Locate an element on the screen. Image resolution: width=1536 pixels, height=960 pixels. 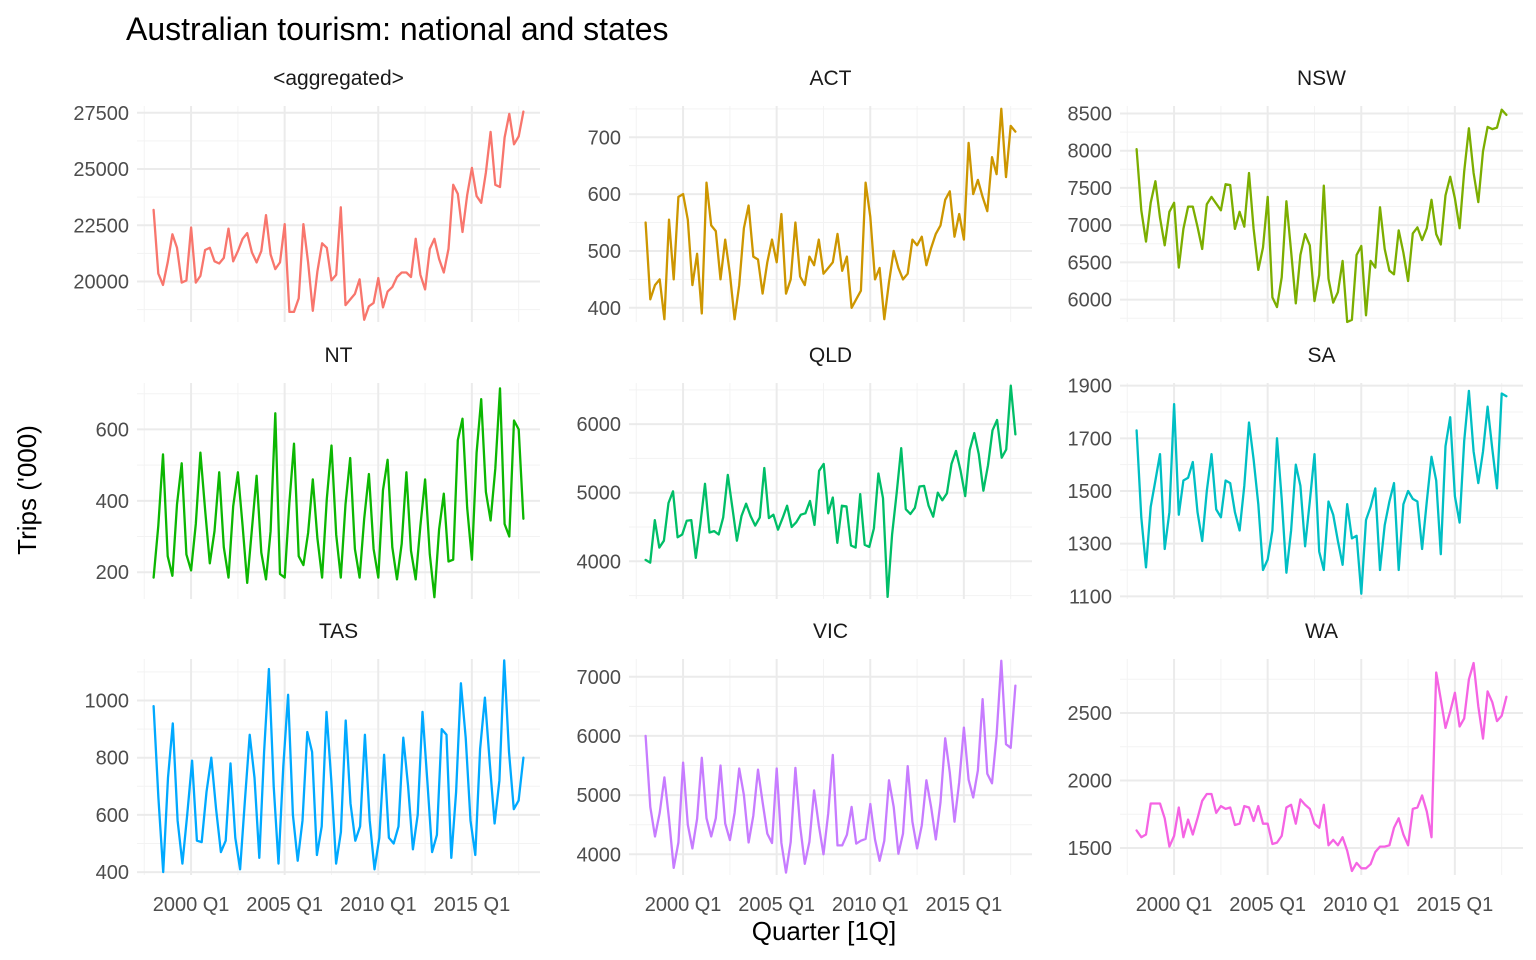
facet-strip-label: TAS is located at coordinates (338, 631).